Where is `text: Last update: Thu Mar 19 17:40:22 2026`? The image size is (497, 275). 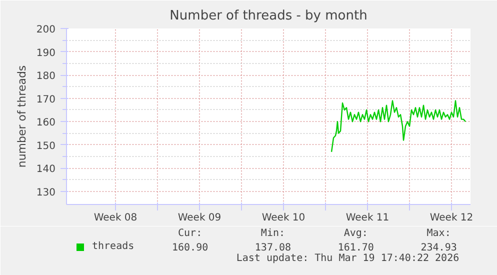 text: Last update: Thu Mar 19 17:40:22 2026 is located at coordinates (348, 258).